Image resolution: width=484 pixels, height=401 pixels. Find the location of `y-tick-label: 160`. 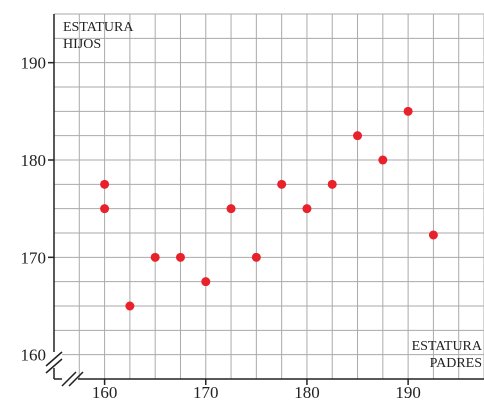

y-tick-label: 160 is located at coordinates (34, 355).